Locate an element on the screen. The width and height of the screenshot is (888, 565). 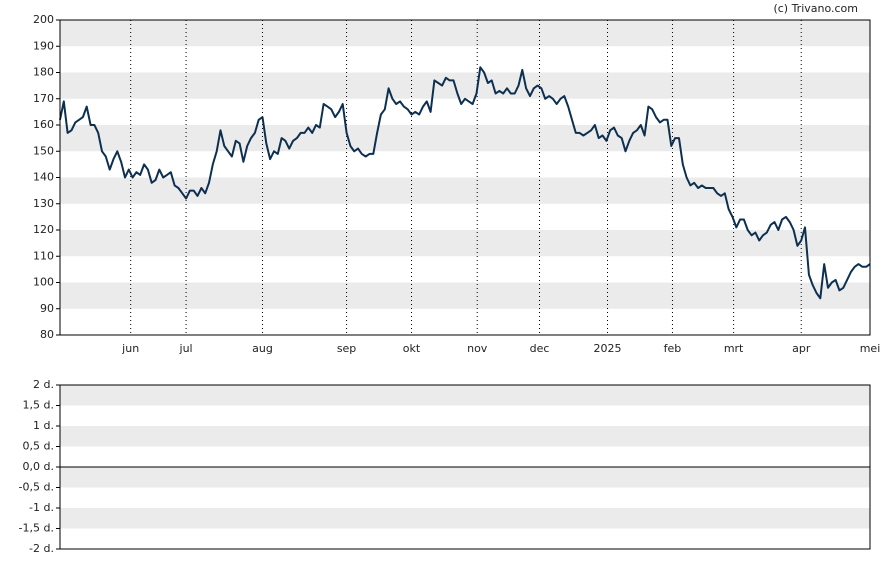
y-tick-label: 1,5 d. is located at coordinates (38, 405).